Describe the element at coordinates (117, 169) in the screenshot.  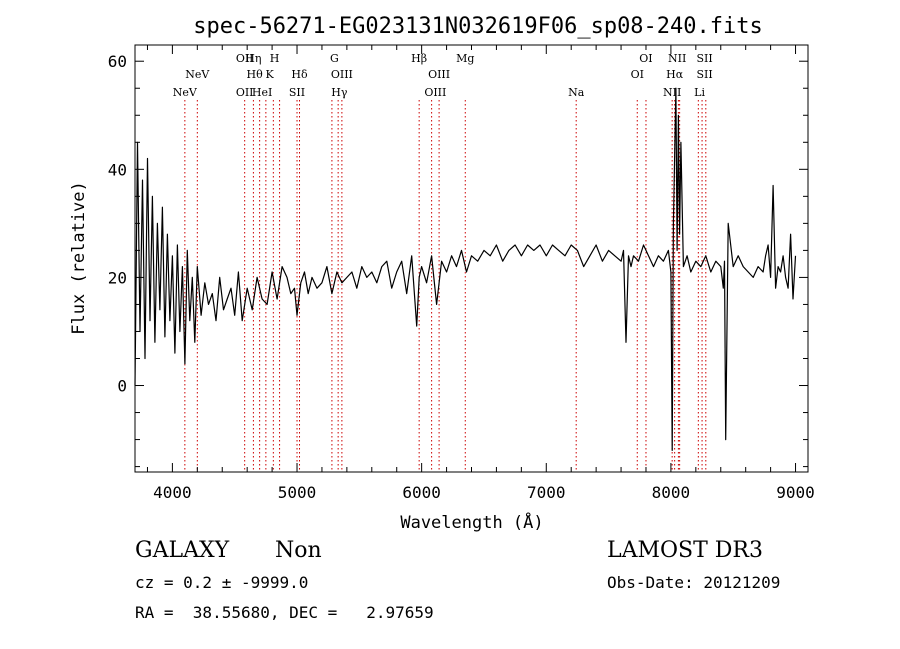
I see `y-tick-label: 40` at that location.